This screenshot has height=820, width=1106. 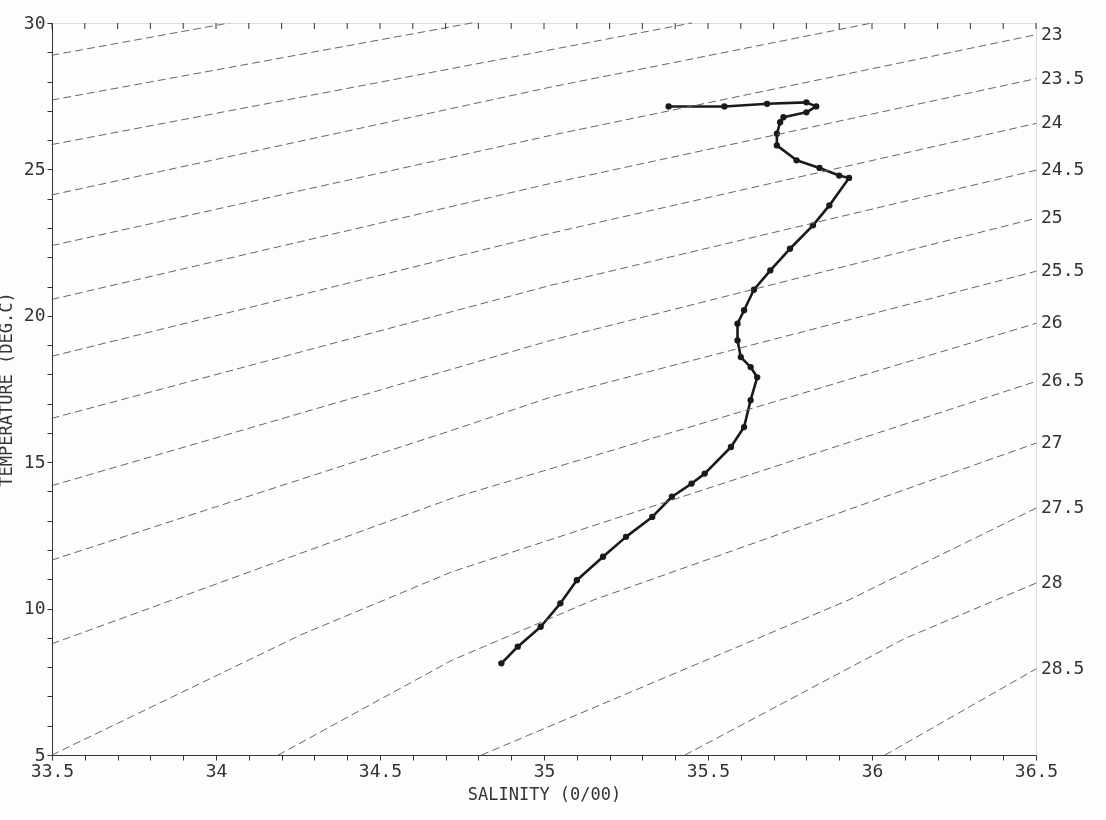 What do you see at coordinates (216, 770) in the screenshot?
I see `x-tick-label: 34` at bounding box center [216, 770].